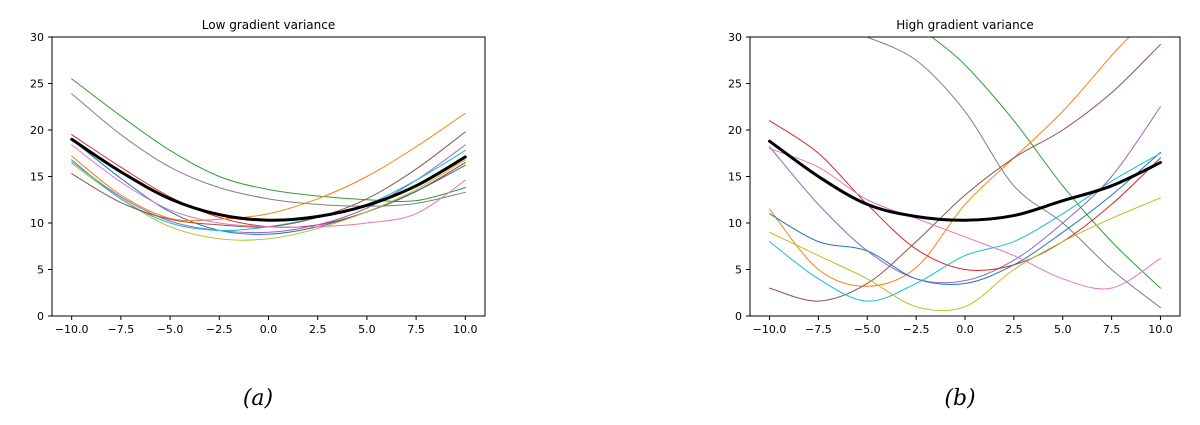 Image resolution: width=1200 pixels, height=425 pixels. I want to click on chart-title: High gradient variance, so click(964, 25).